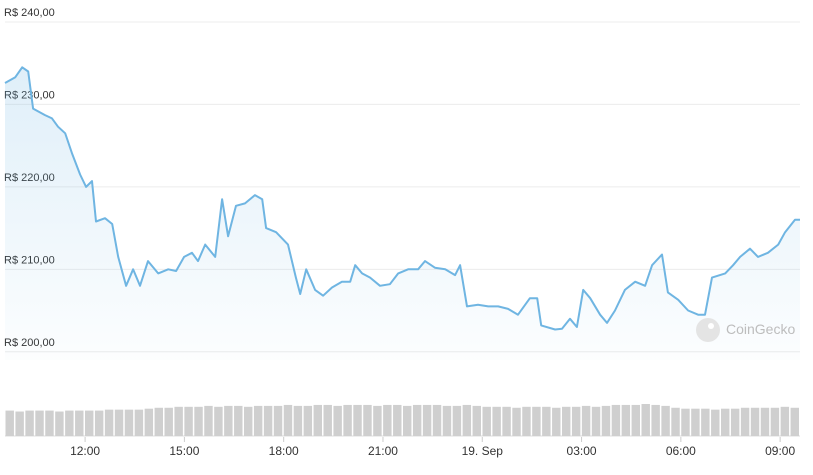  I want to click on x-tick-label: 09:00, so click(780, 451).